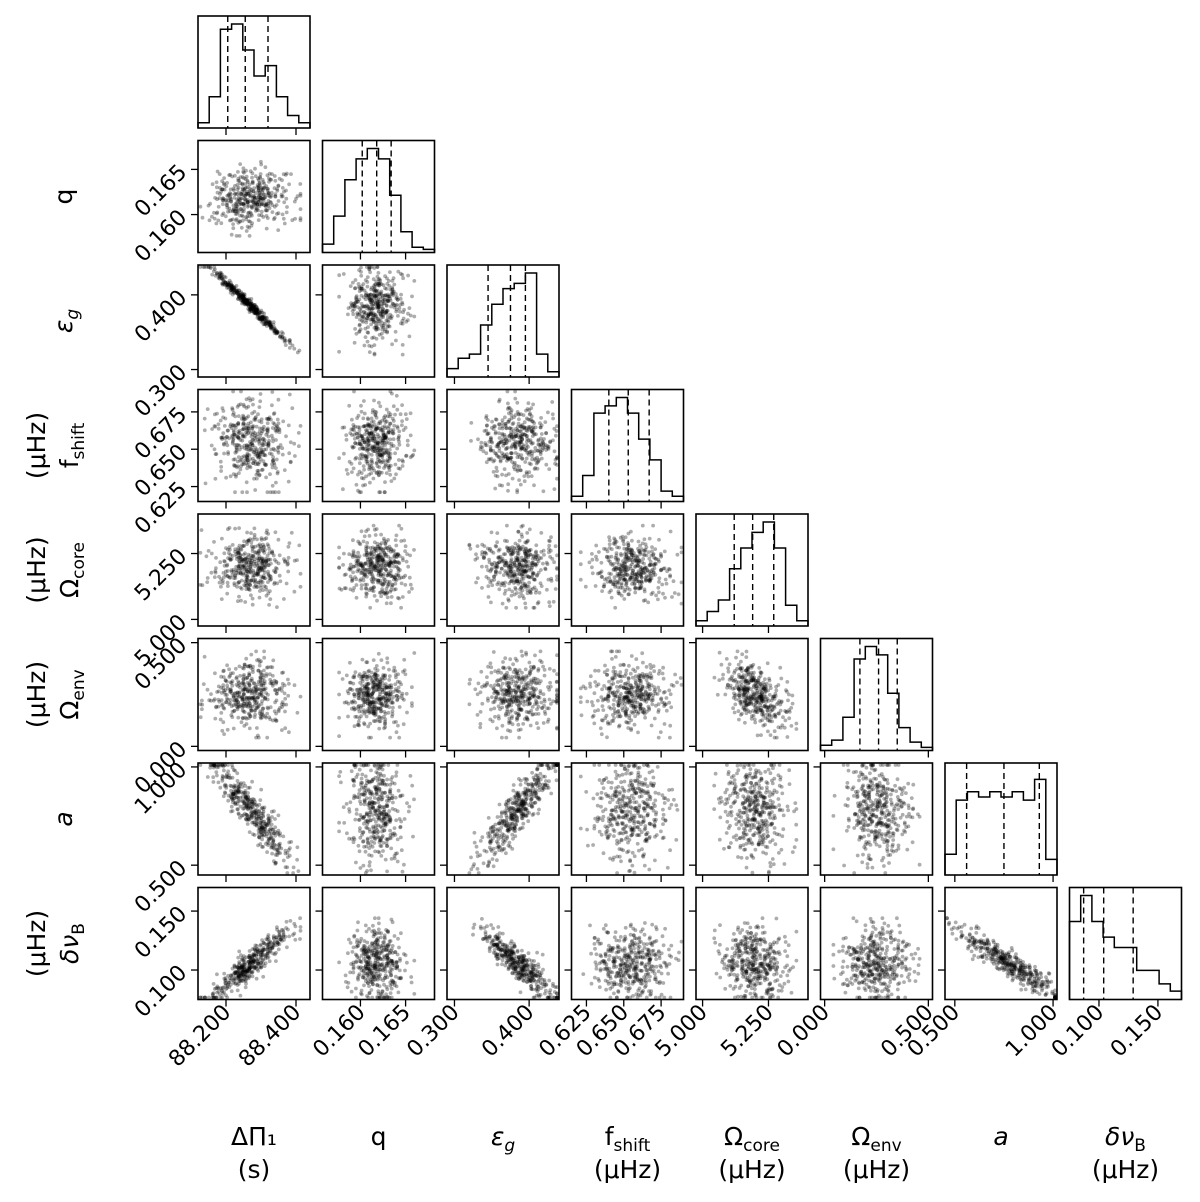  I want to click on scatter-eps_g-dpi1, so click(250, 310).